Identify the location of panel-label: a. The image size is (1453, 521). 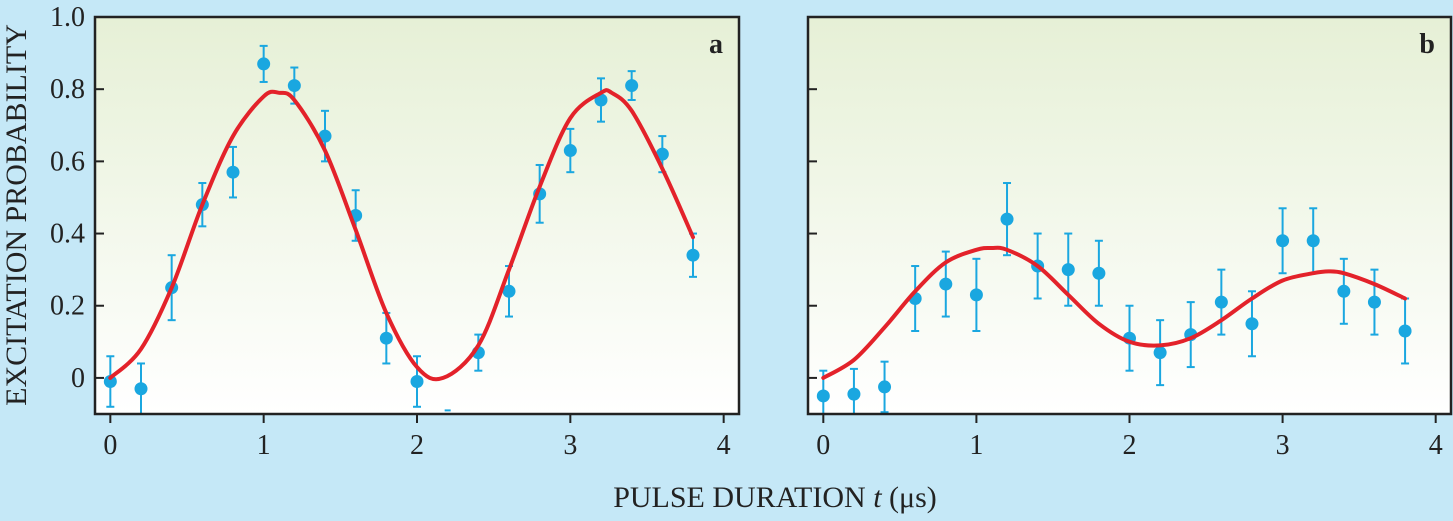
(716, 44).